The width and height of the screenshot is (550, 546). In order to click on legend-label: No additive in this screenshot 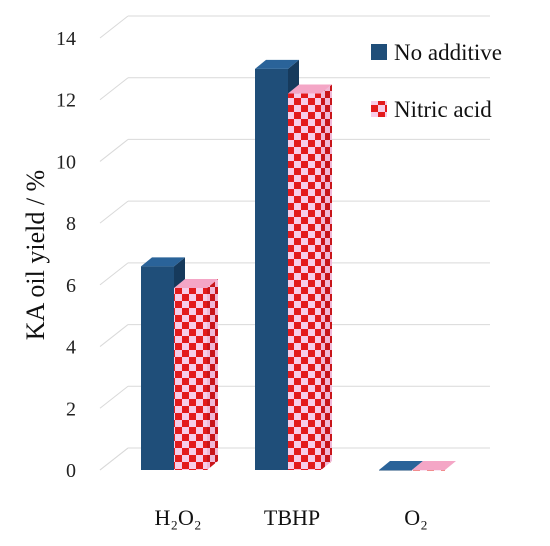, I will do `click(448, 52)`.